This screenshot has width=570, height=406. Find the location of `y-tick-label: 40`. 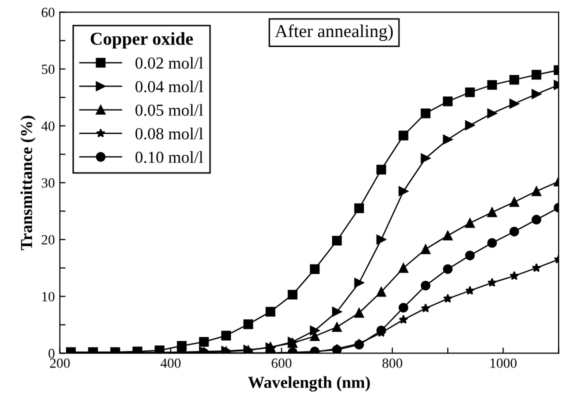

y-tick-label: 40 is located at coordinates (47, 126).